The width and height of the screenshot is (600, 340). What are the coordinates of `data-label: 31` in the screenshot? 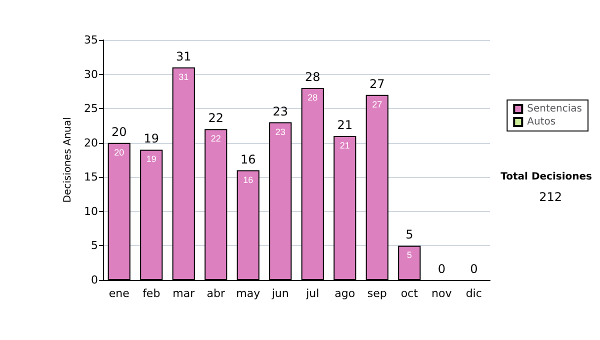 It's located at (183, 77).